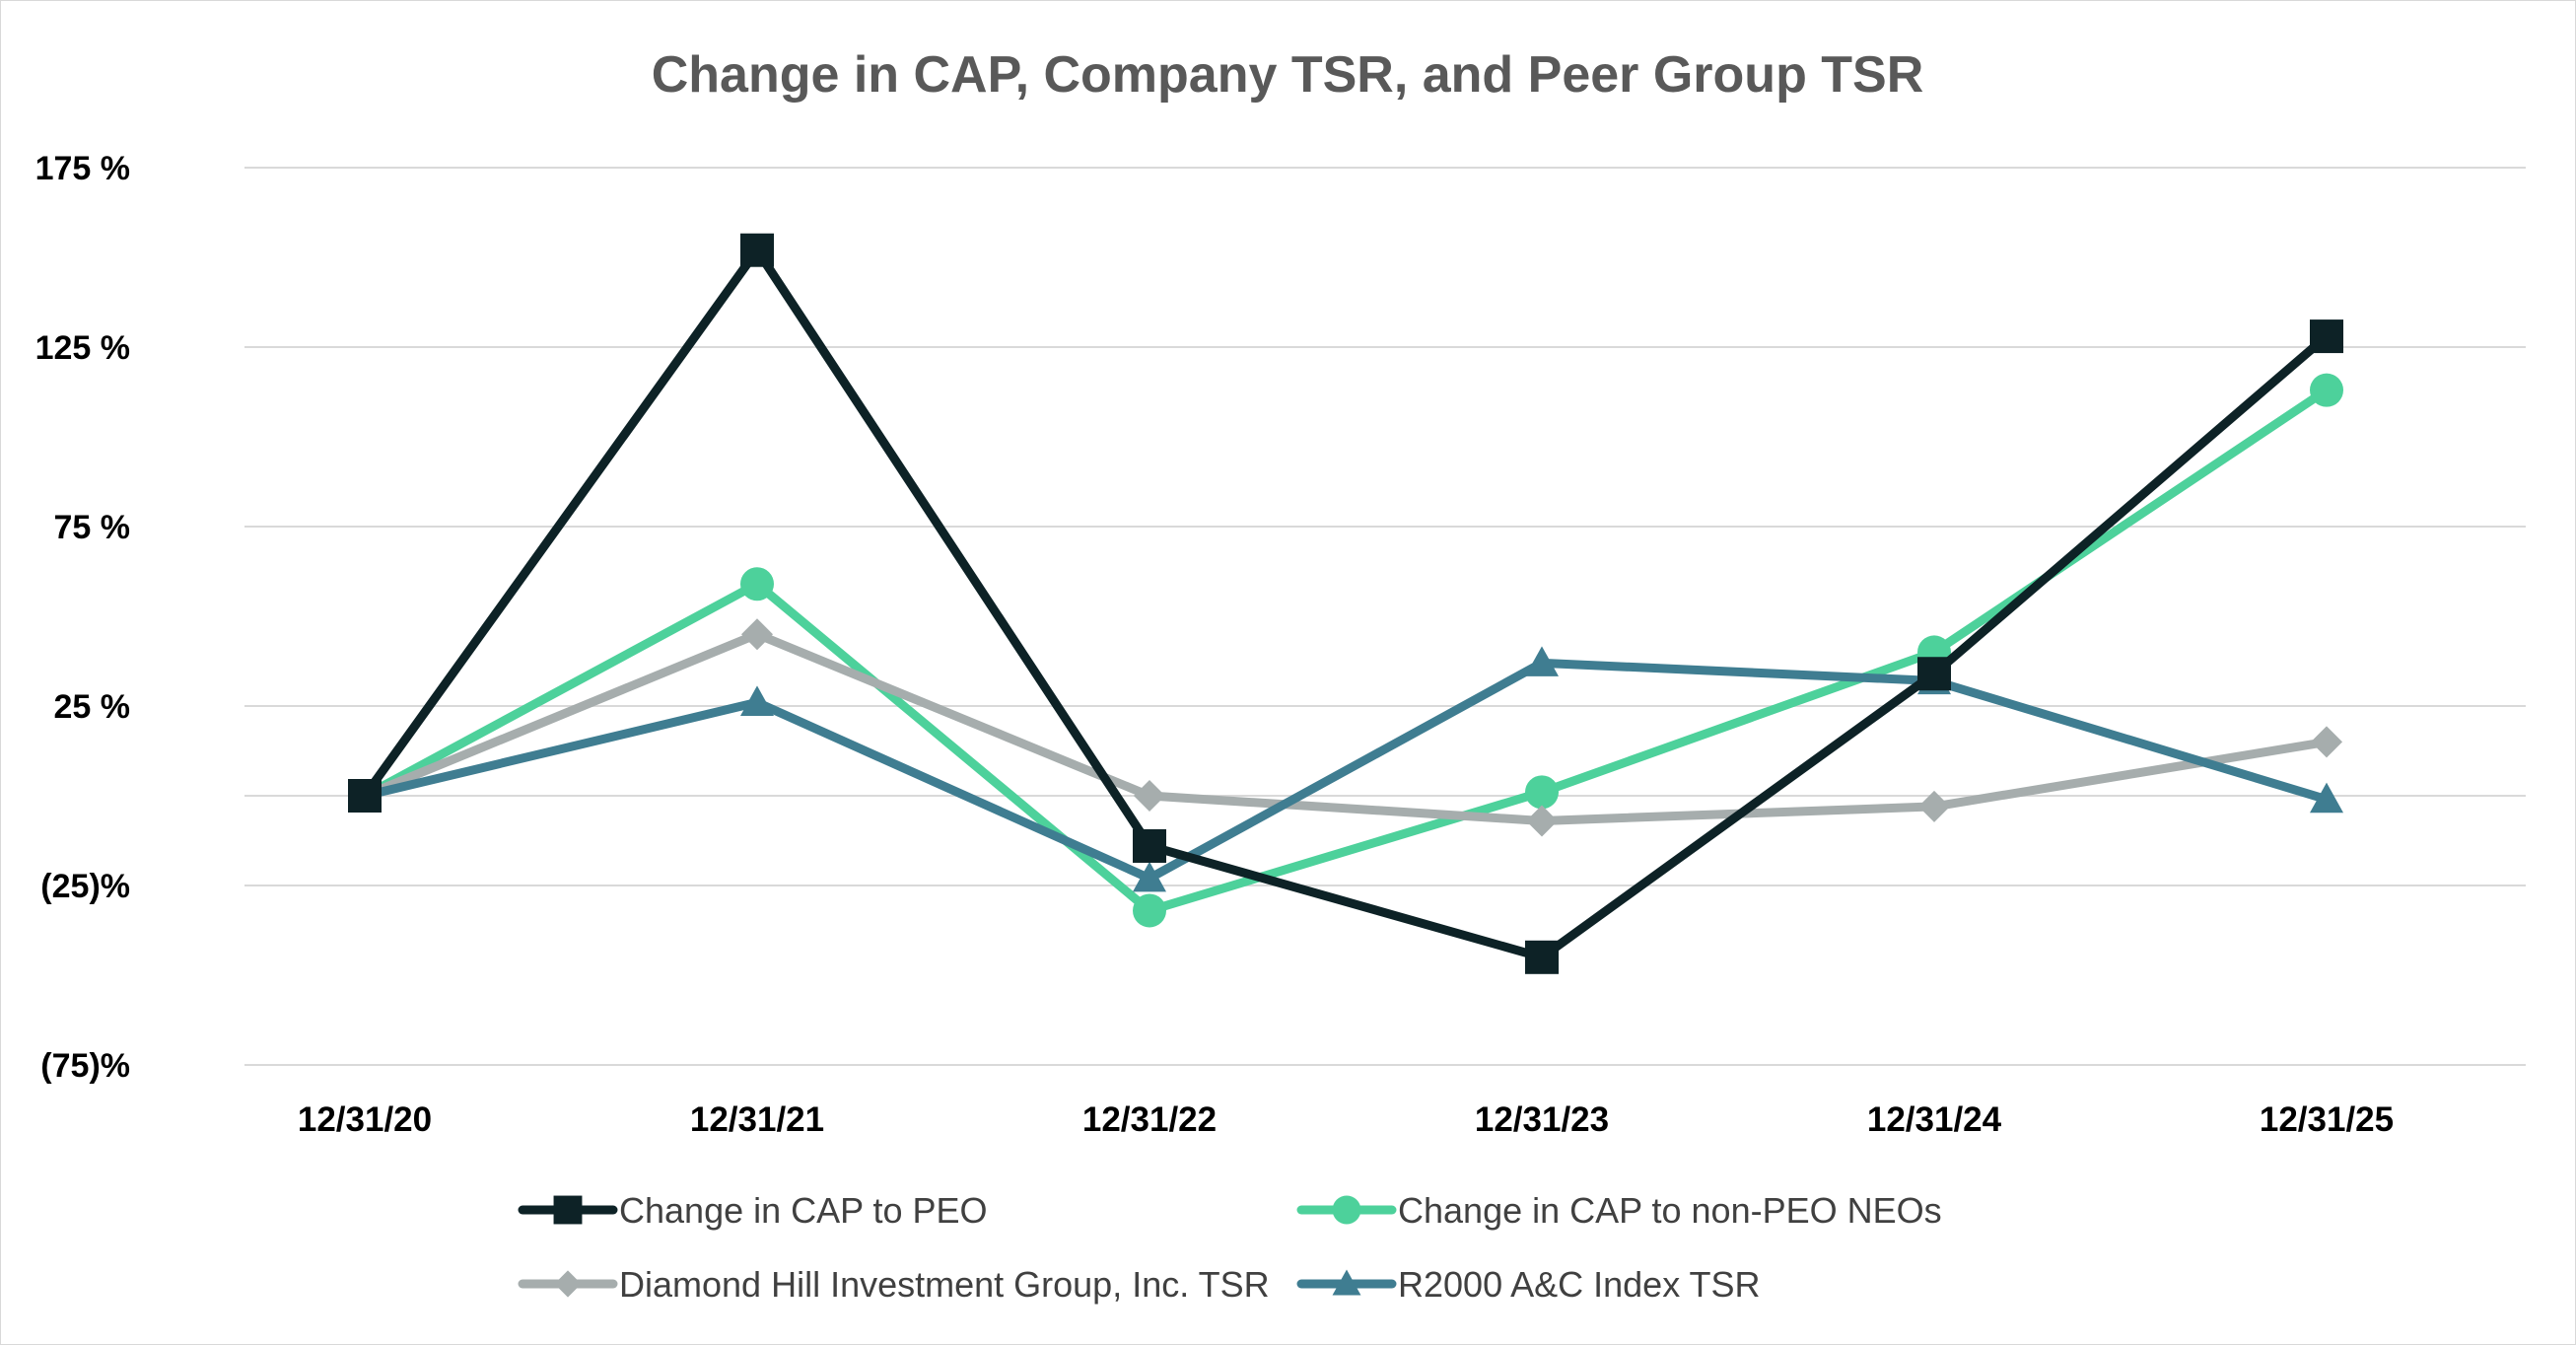  Describe the element at coordinates (2327, 1119) in the screenshot. I see `x-tick-label: 12/31/25` at that location.